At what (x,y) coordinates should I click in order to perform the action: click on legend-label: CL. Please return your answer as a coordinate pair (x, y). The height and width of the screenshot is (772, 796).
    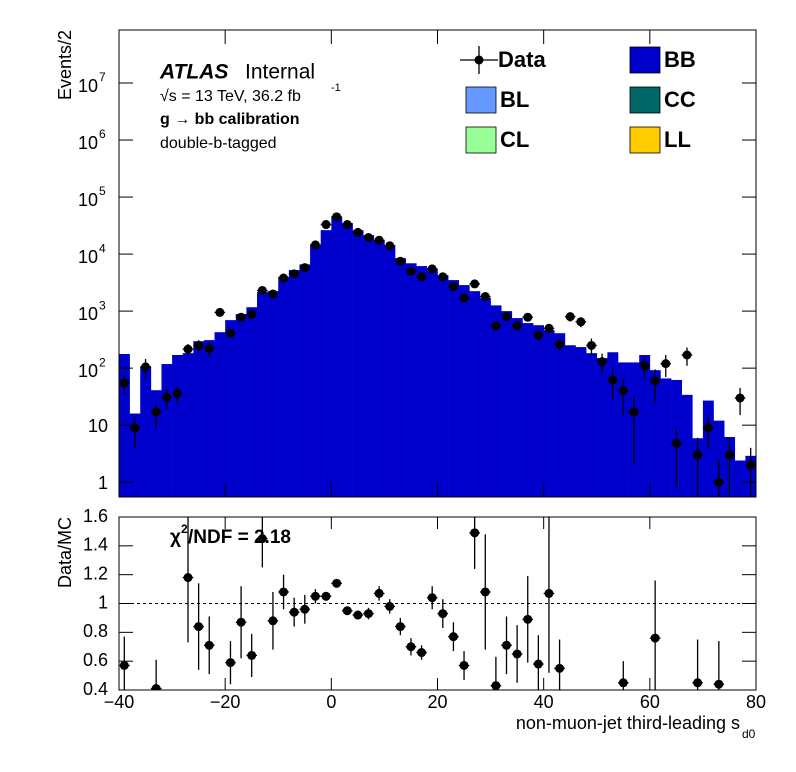
    Looking at the image, I should click on (514, 139).